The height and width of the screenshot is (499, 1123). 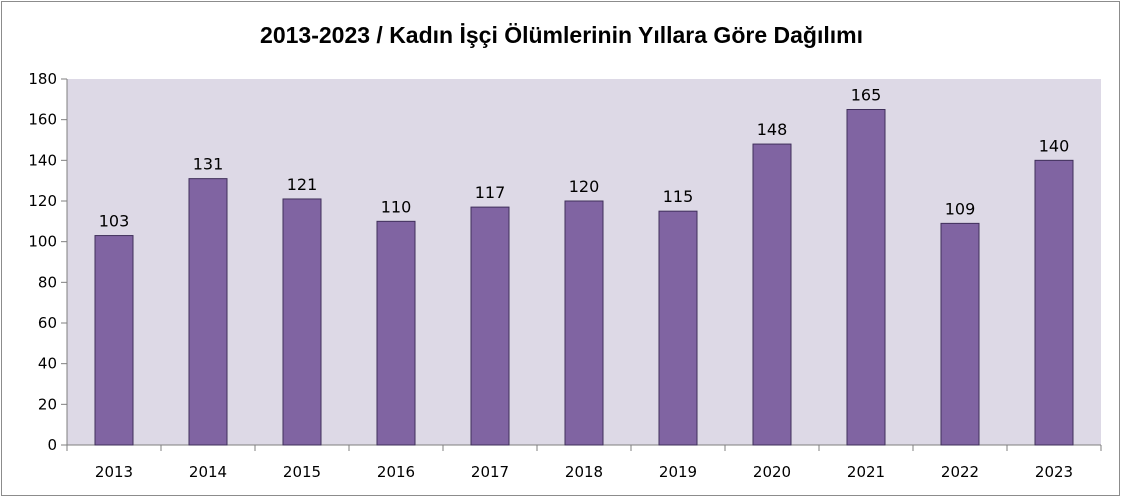 I want to click on y-tick-label: 120, so click(x=42, y=201).